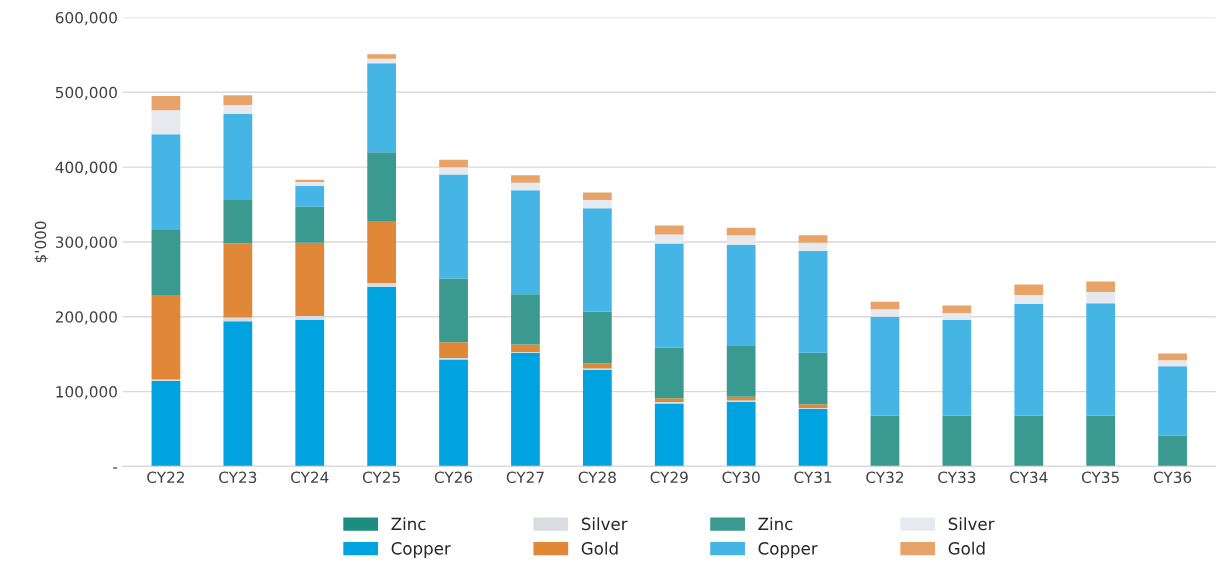  What do you see at coordinates (1172, 477) in the screenshot?
I see `x-tick-label: CY36` at bounding box center [1172, 477].